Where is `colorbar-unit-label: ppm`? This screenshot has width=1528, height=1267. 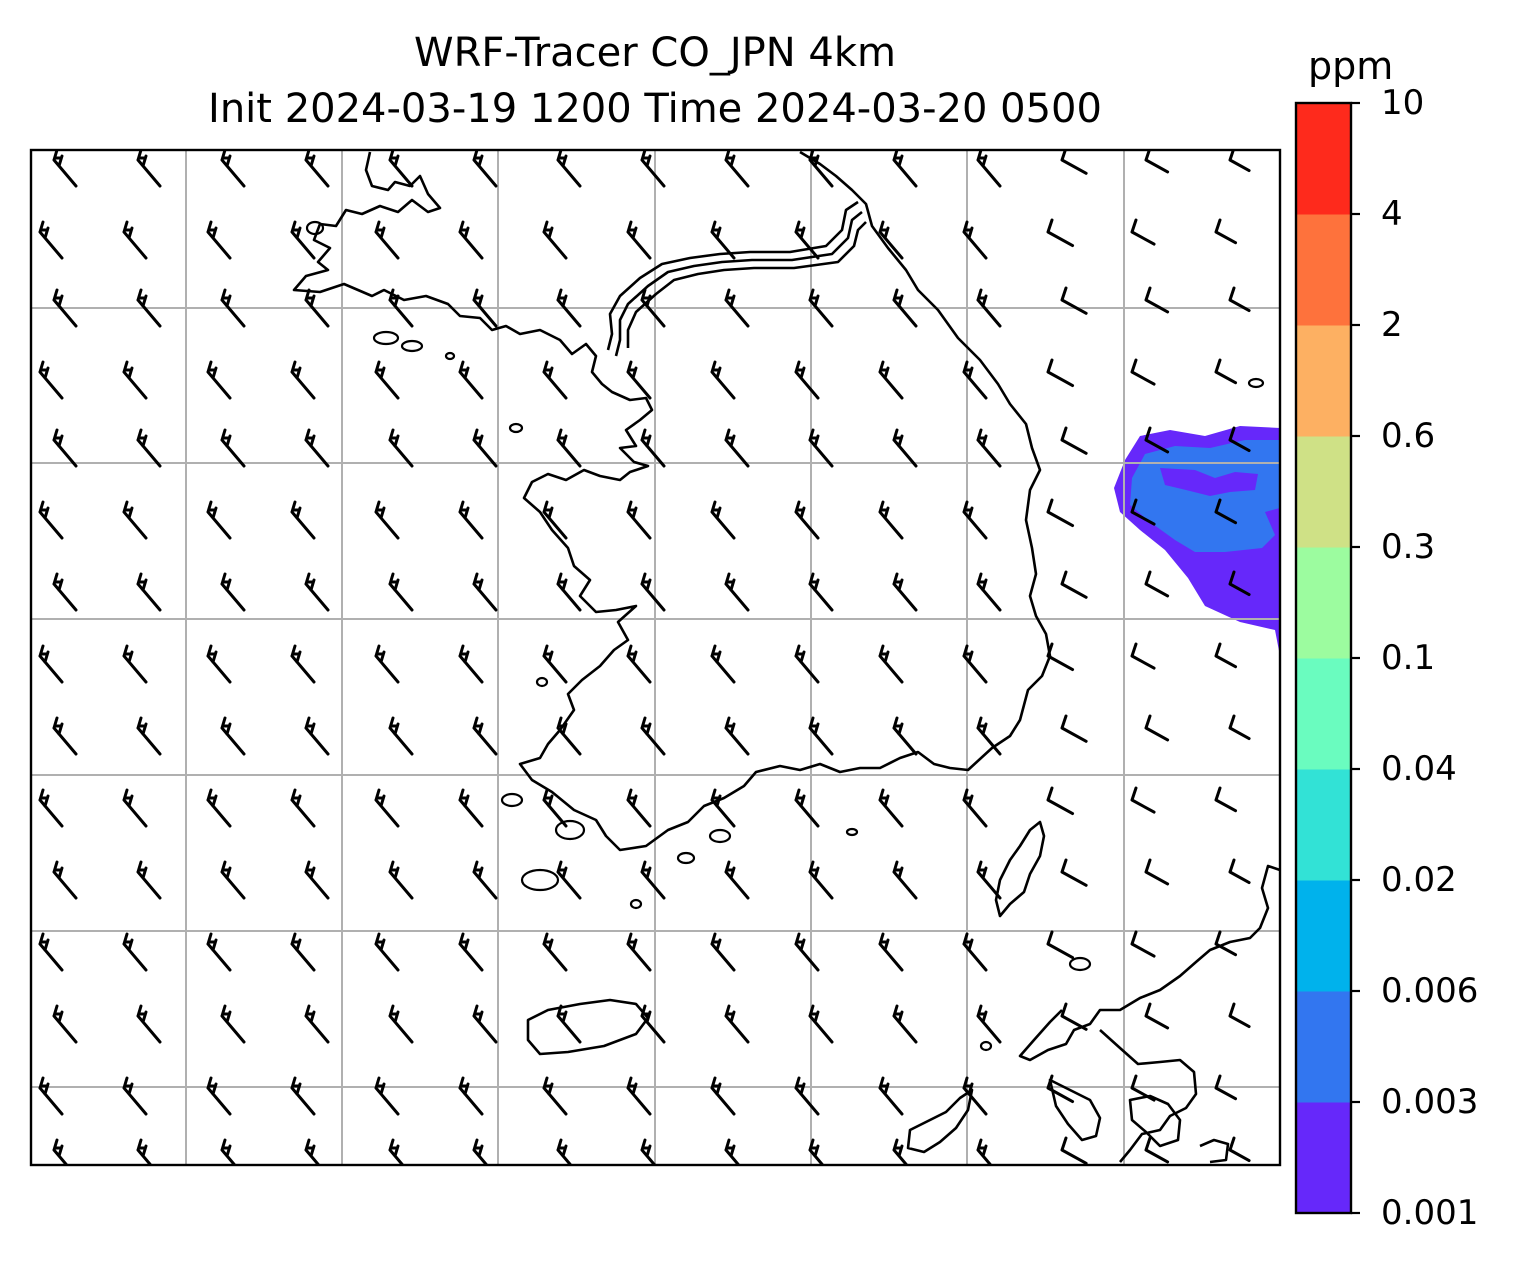 colorbar-unit-label: ppm is located at coordinates (1351, 66).